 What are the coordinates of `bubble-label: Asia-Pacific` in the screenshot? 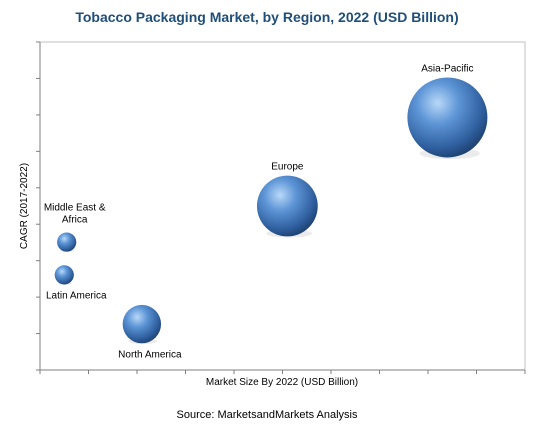 It's located at (447, 68).